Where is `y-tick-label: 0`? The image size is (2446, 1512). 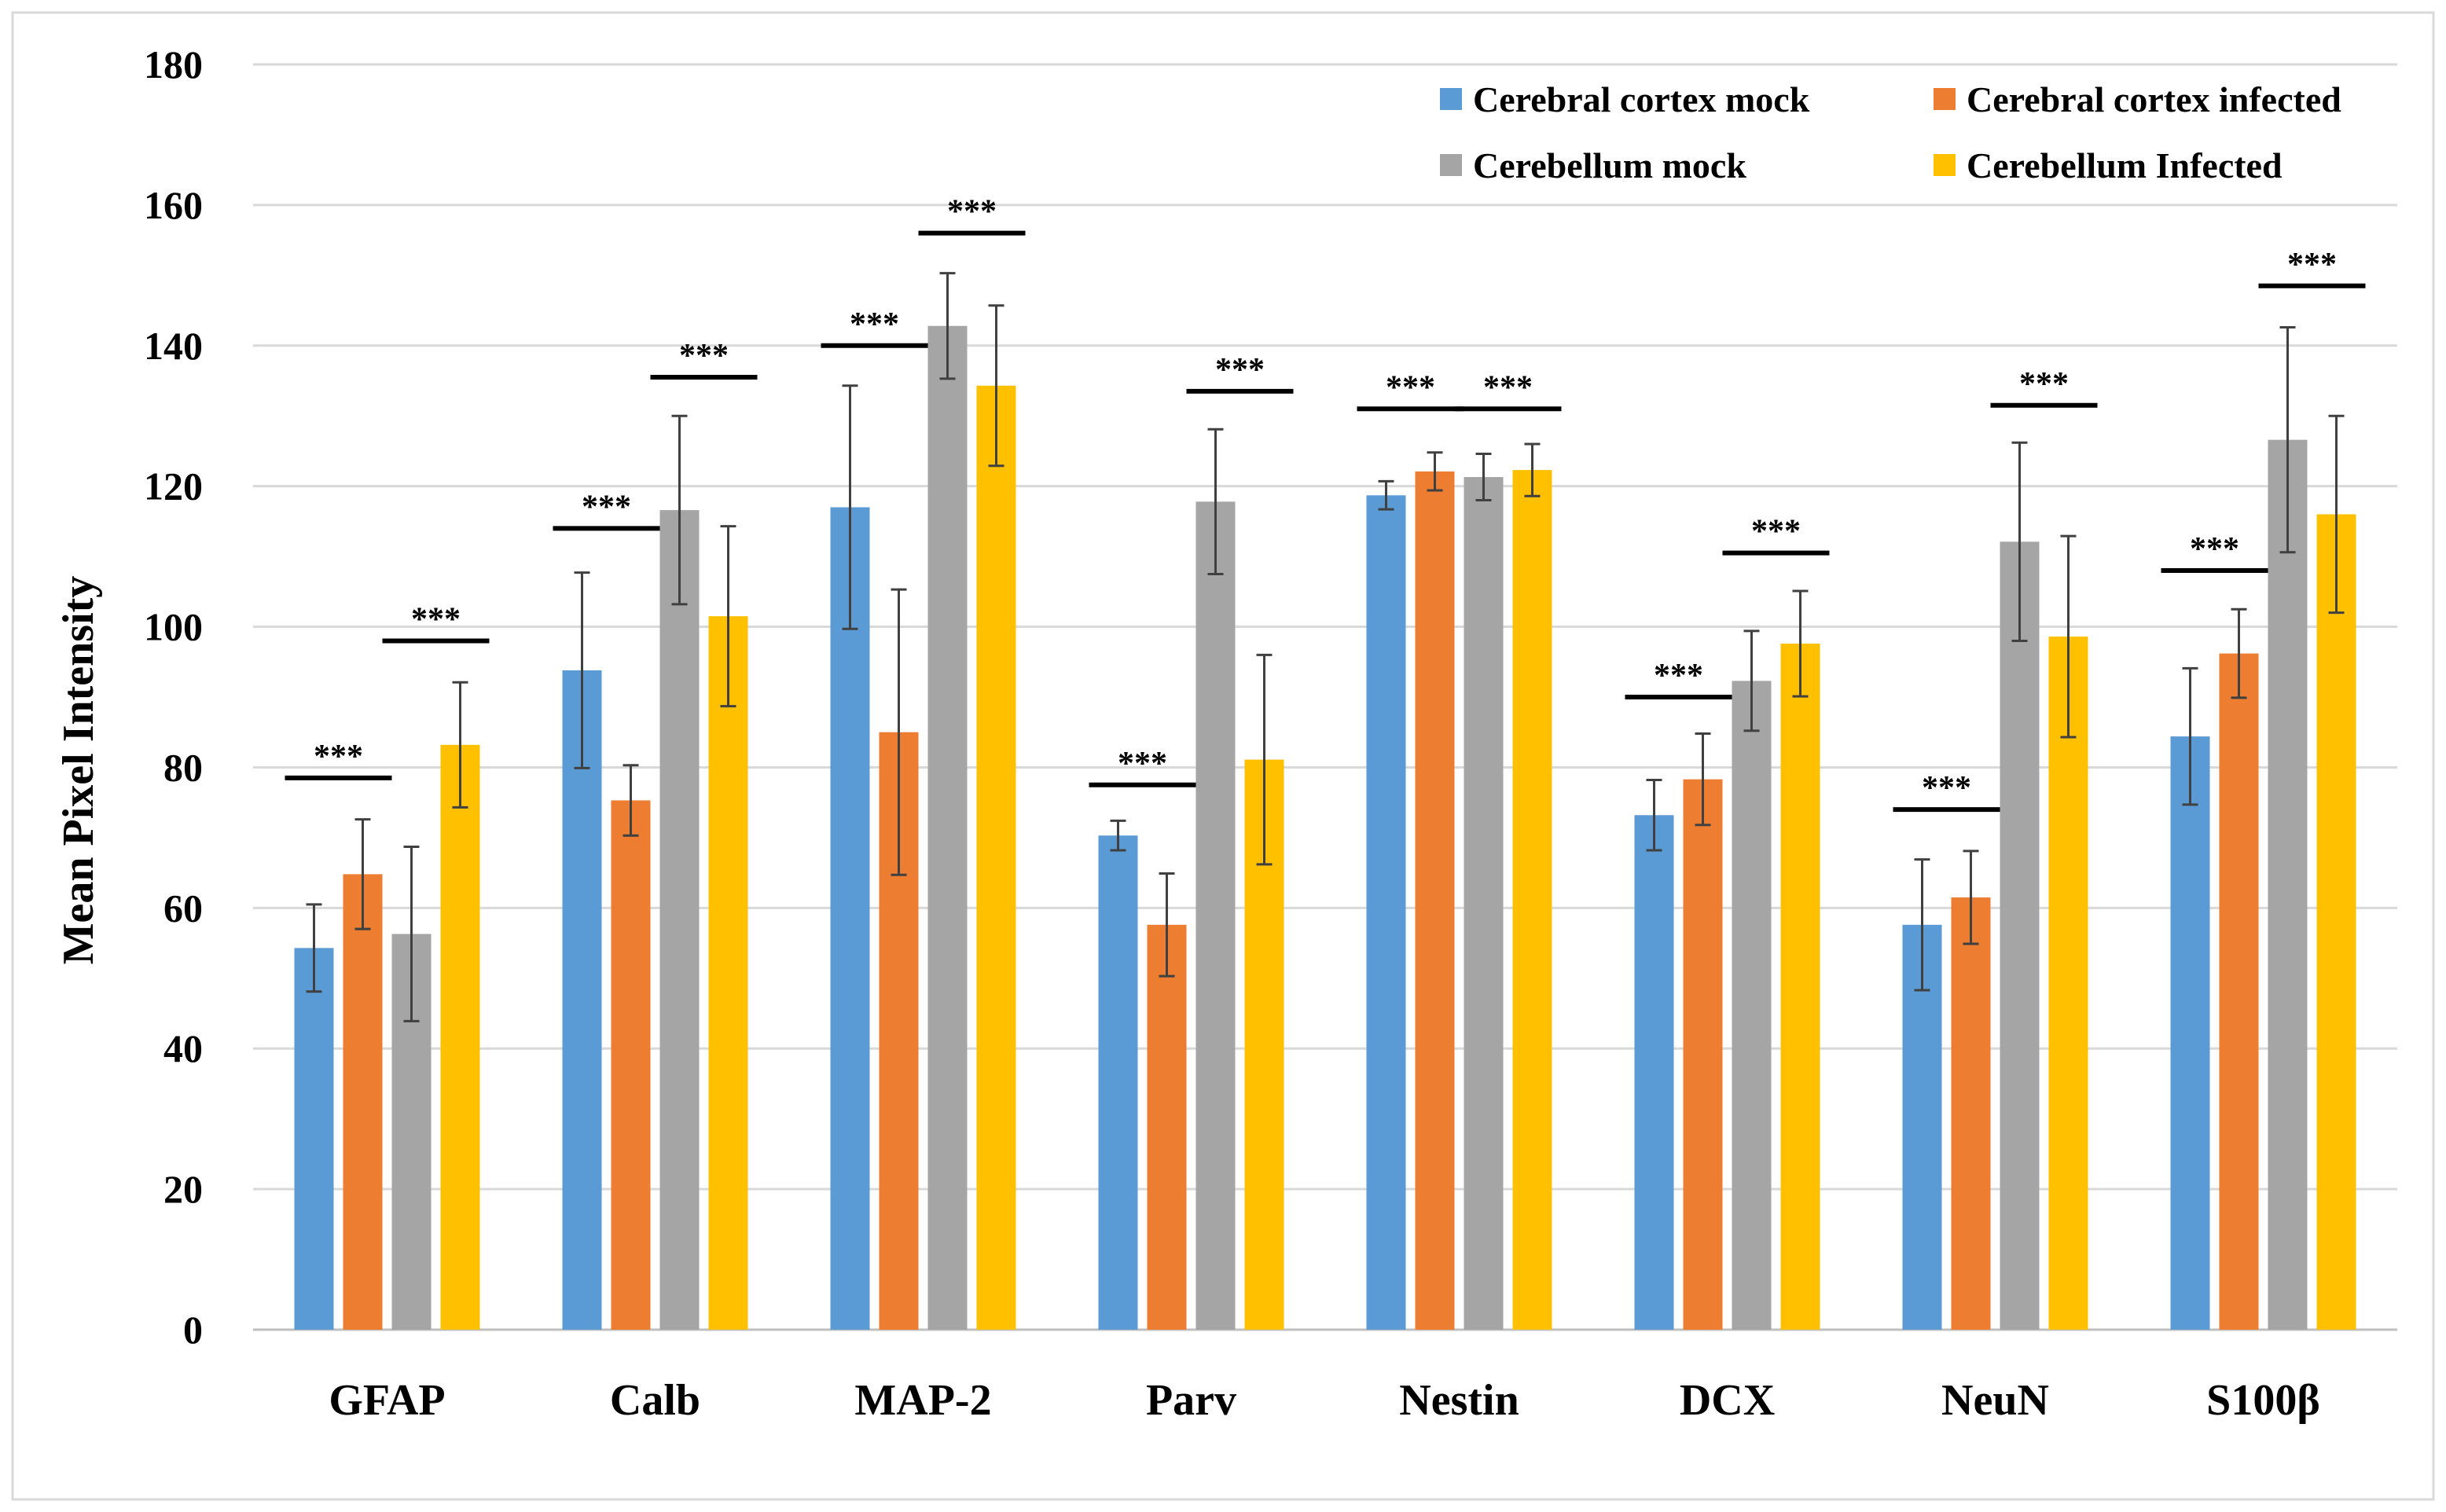
y-tick-label: 0 is located at coordinates (193, 1330).